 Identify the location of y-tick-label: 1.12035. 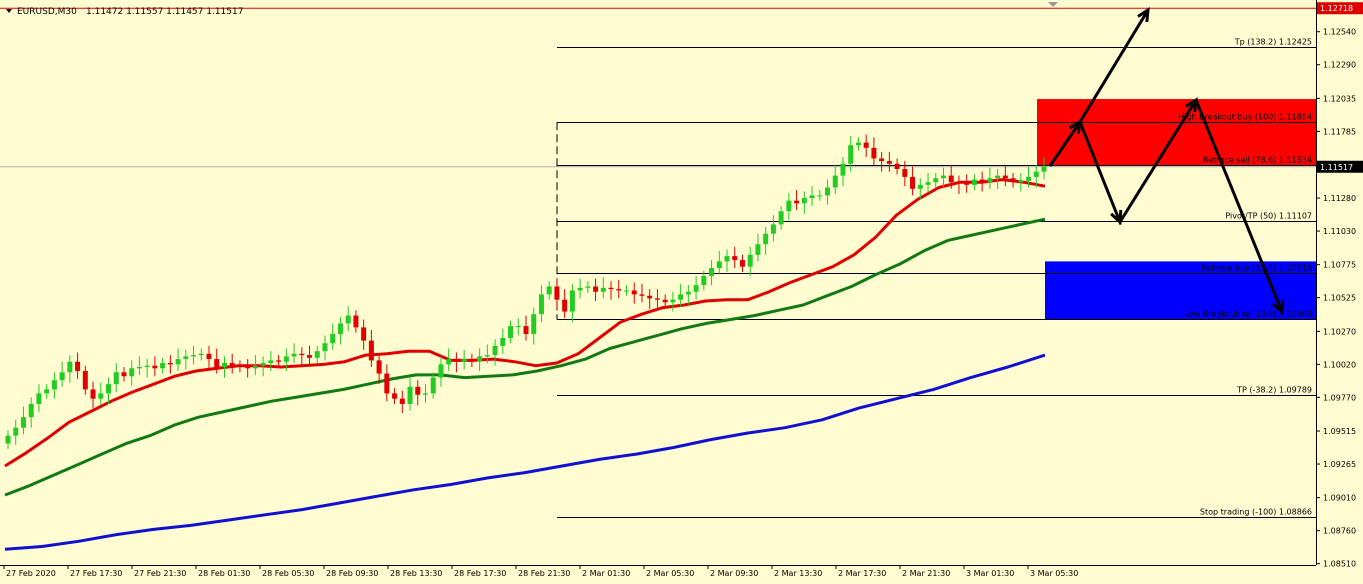
(1339, 98).